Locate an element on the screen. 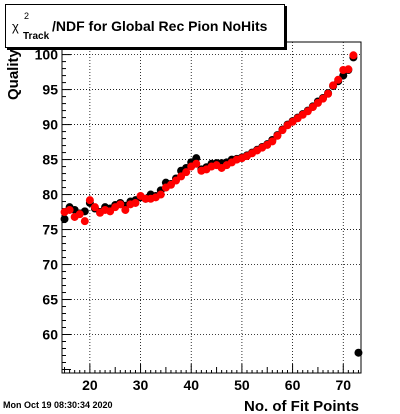 This screenshot has height=414, width=400. title-superscript: 2 is located at coordinates (27, 16).